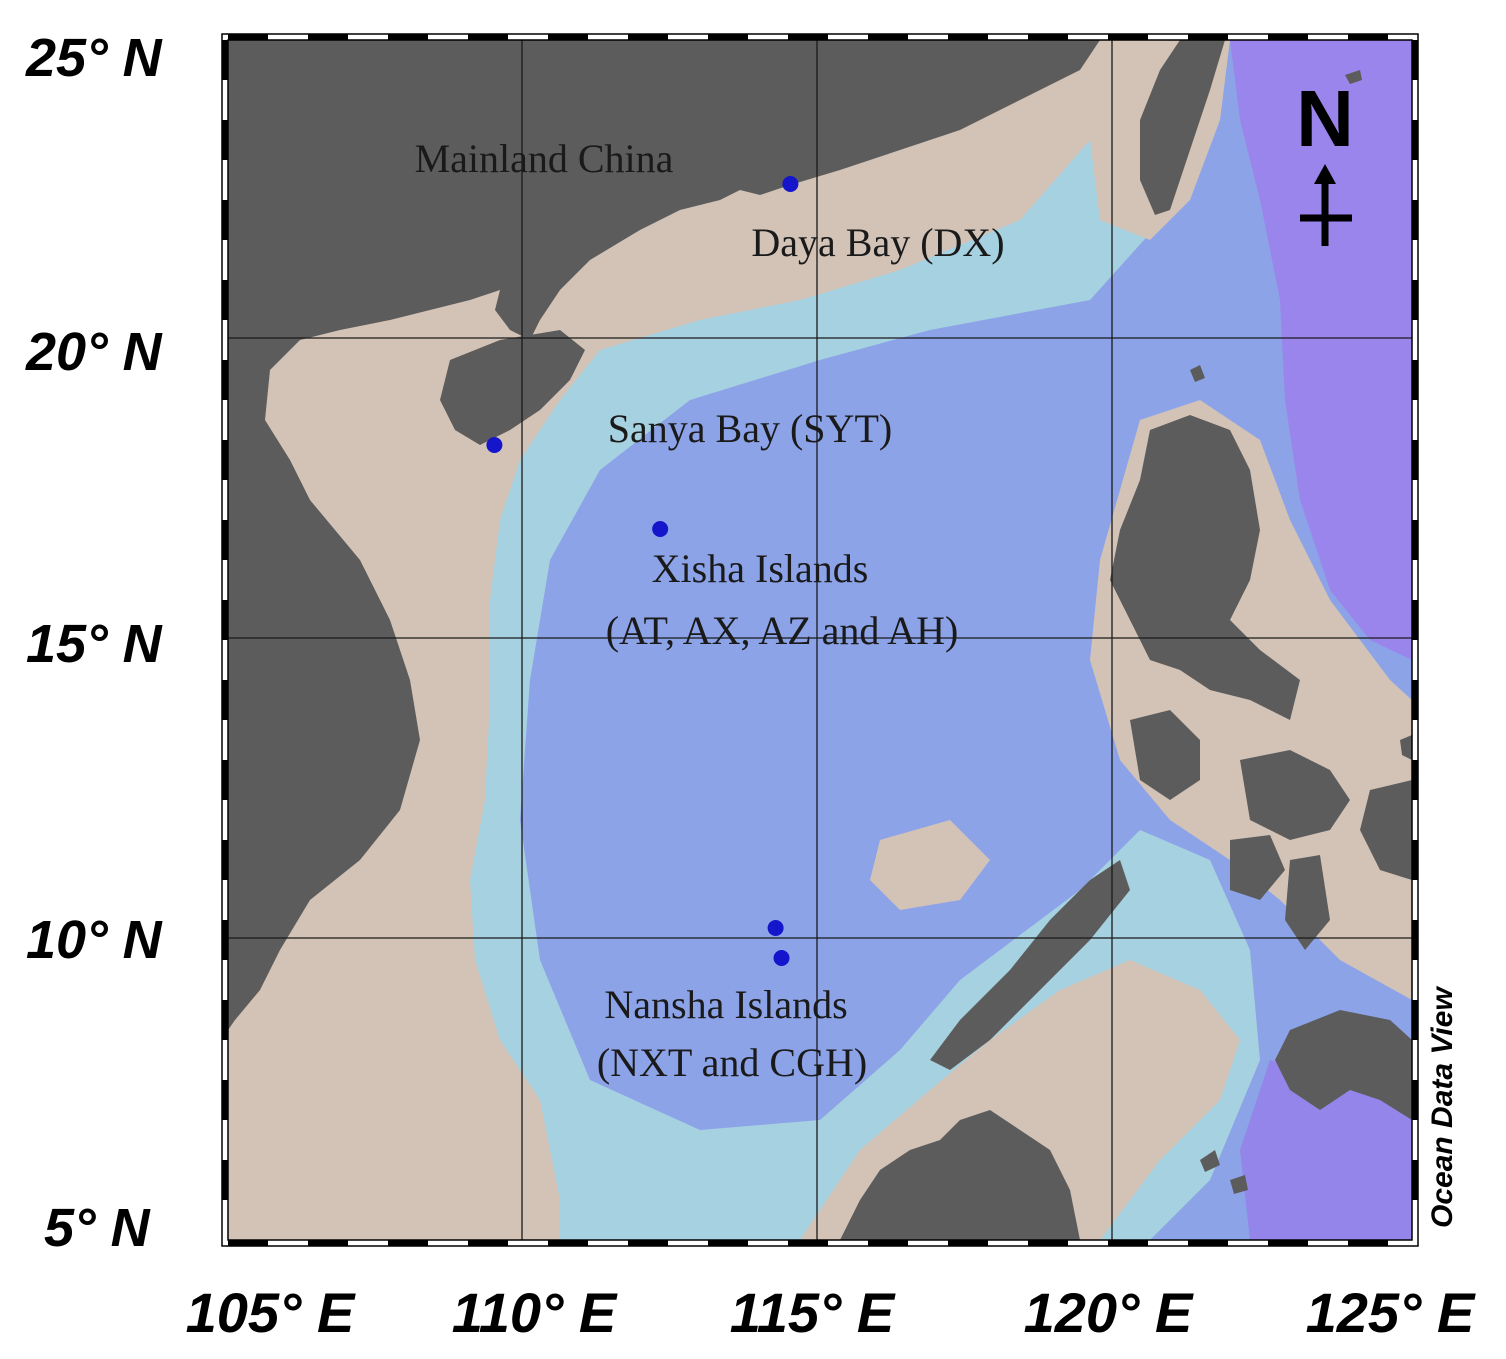 This screenshot has width=1506, height=1359. I want to click on lat-label-10: 10° N, so click(94, 940).